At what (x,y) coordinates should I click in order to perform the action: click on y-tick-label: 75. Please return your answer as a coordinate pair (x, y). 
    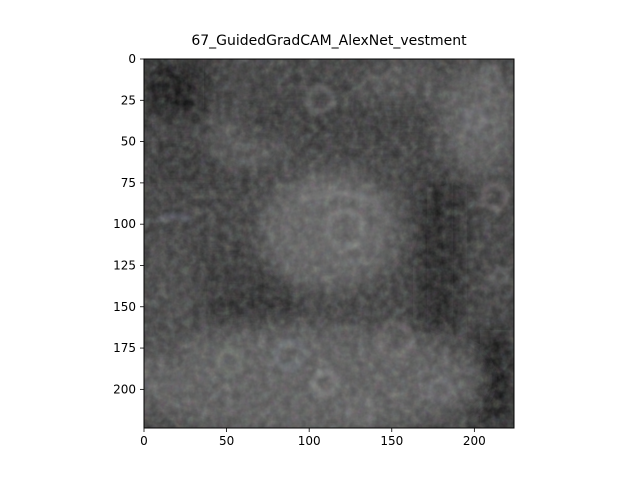
    Looking at the image, I should click on (128, 183).